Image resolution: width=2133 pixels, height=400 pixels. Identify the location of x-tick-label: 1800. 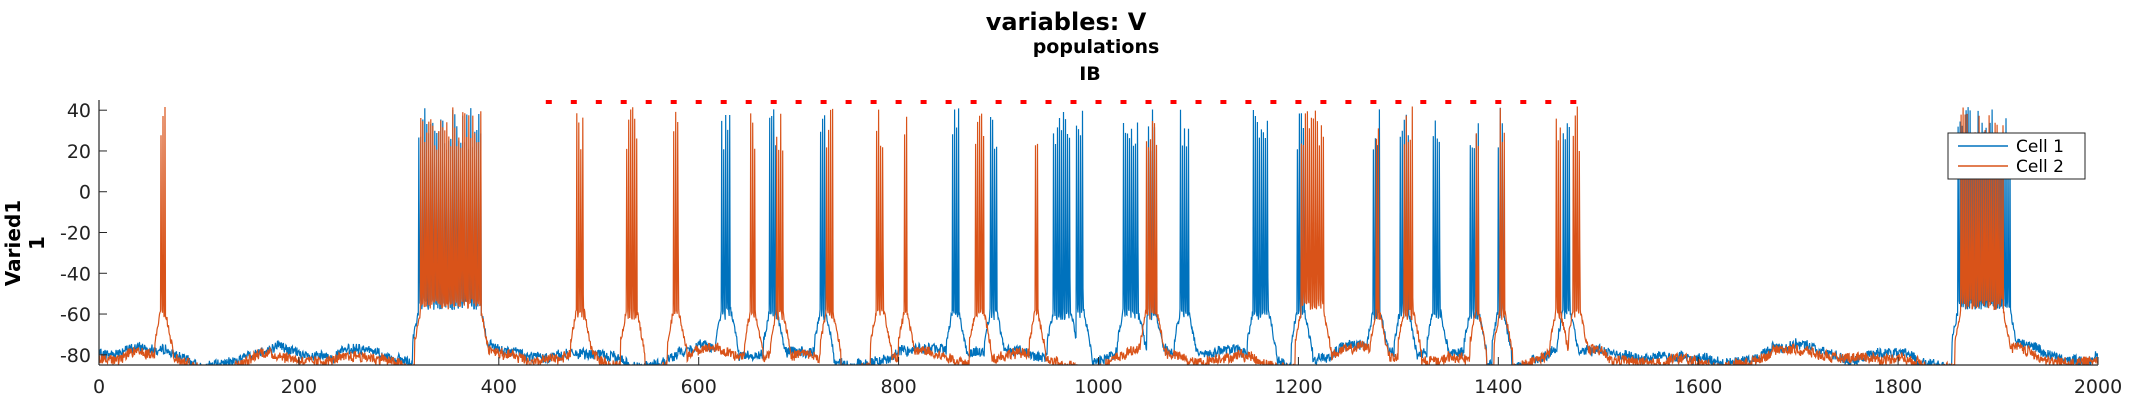
(1898, 387).